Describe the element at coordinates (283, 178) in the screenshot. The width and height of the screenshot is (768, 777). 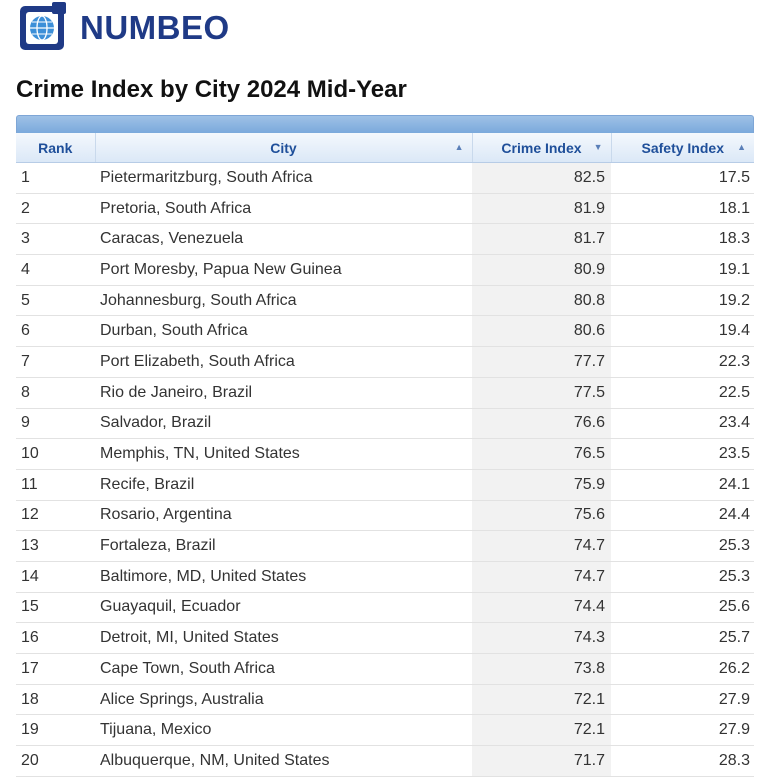
I see `city-cell: Pietermaritzburg, South Africa` at that location.